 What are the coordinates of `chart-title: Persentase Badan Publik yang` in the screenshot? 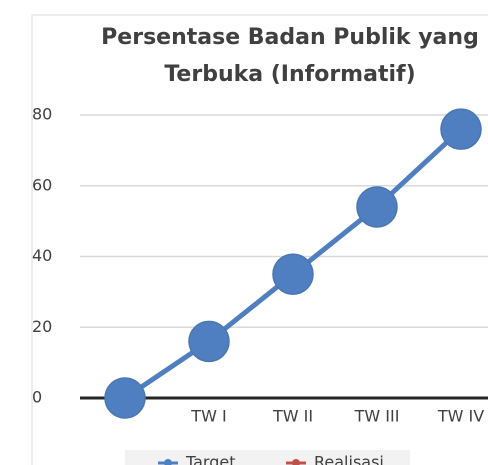 It's located at (290, 37).